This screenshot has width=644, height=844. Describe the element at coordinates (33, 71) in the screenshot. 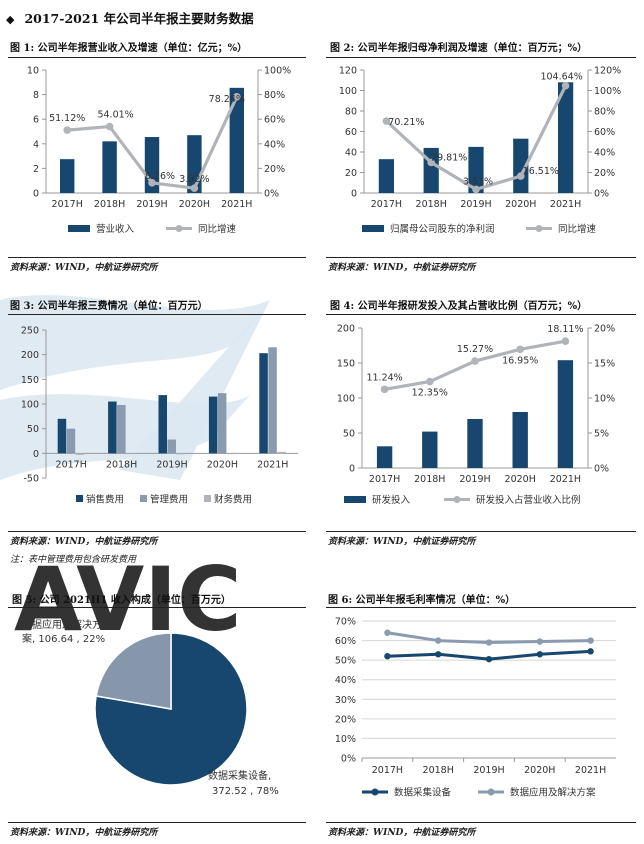

I see `y-left-tick-label: 10` at that location.